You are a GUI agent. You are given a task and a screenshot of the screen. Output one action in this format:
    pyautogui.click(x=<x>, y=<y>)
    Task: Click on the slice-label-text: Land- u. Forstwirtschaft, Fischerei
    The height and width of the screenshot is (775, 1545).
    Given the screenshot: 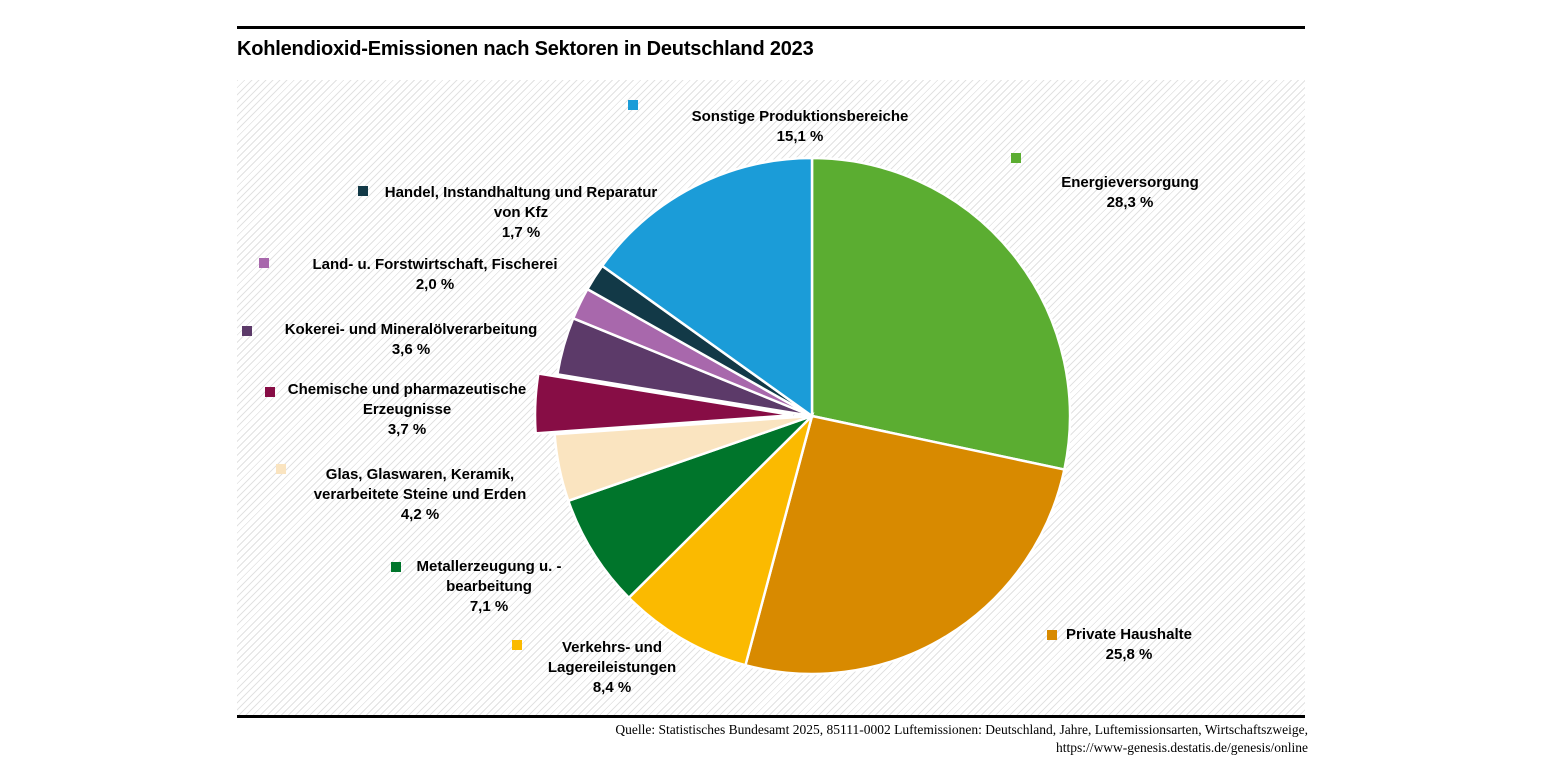 What is the action you would take?
    pyautogui.click(x=435, y=264)
    